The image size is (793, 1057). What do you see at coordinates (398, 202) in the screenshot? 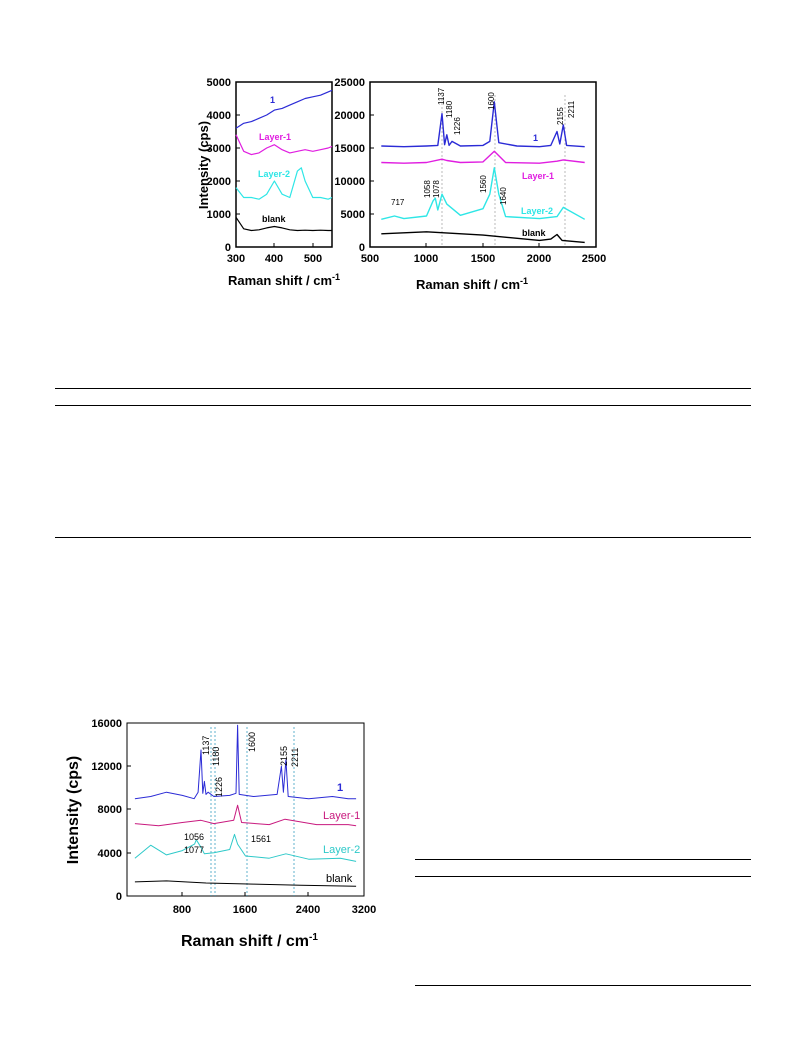
I see `peak-label: 717` at bounding box center [398, 202].